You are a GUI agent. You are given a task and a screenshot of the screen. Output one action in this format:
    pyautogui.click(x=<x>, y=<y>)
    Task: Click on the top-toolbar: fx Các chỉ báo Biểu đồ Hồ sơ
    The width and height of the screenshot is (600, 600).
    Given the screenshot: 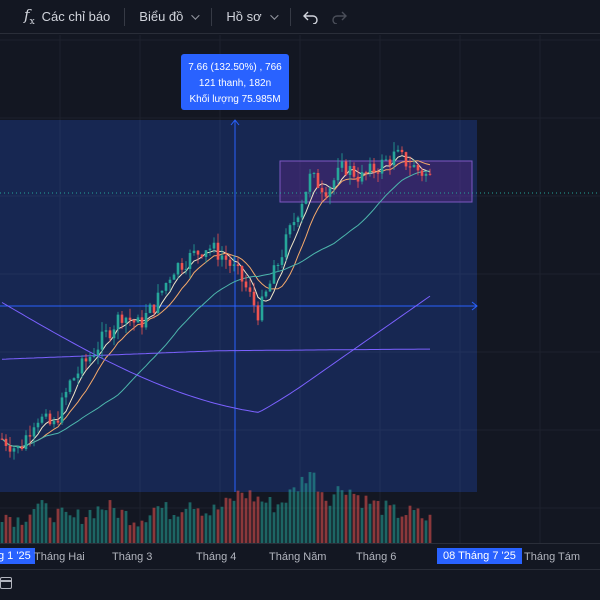 What is the action you would take?
    pyautogui.click(x=300, y=17)
    